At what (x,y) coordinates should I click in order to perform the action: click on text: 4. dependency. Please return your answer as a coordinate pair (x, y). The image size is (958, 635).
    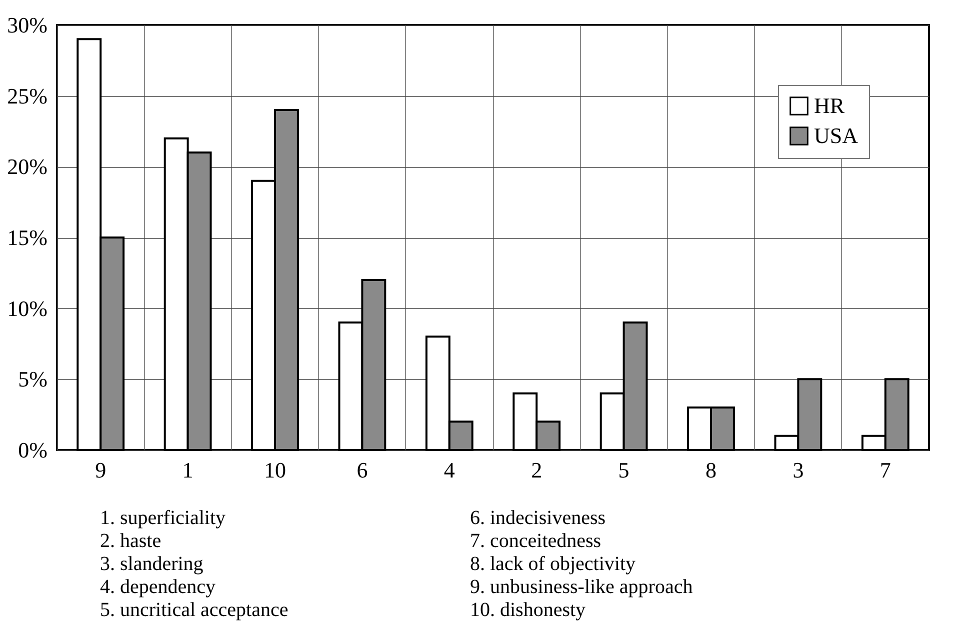
    Looking at the image, I should click on (158, 587).